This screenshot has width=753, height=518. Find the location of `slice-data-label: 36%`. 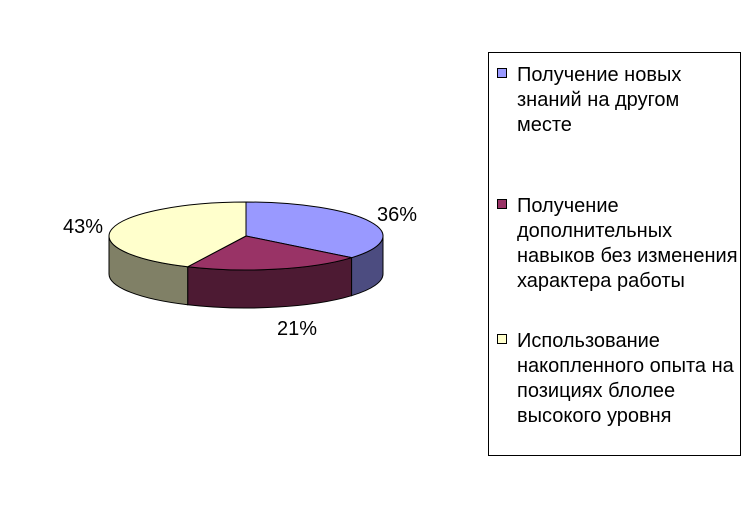

slice-data-label: 36% is located at coordinates (397, 215).